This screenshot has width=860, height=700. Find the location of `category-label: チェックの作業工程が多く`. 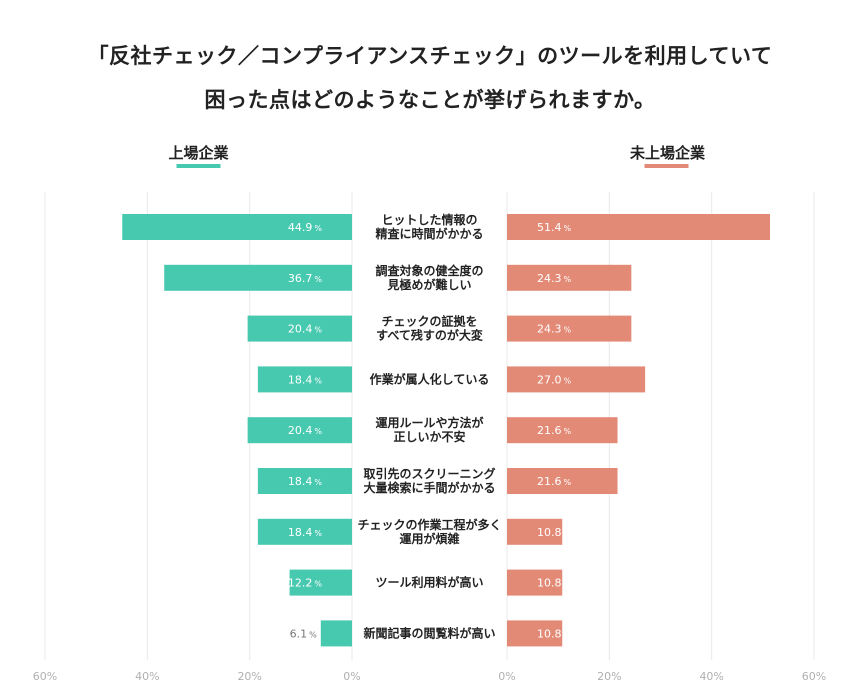

category-label: チェックの作業工程が多く is located at coordinates (429, 524).